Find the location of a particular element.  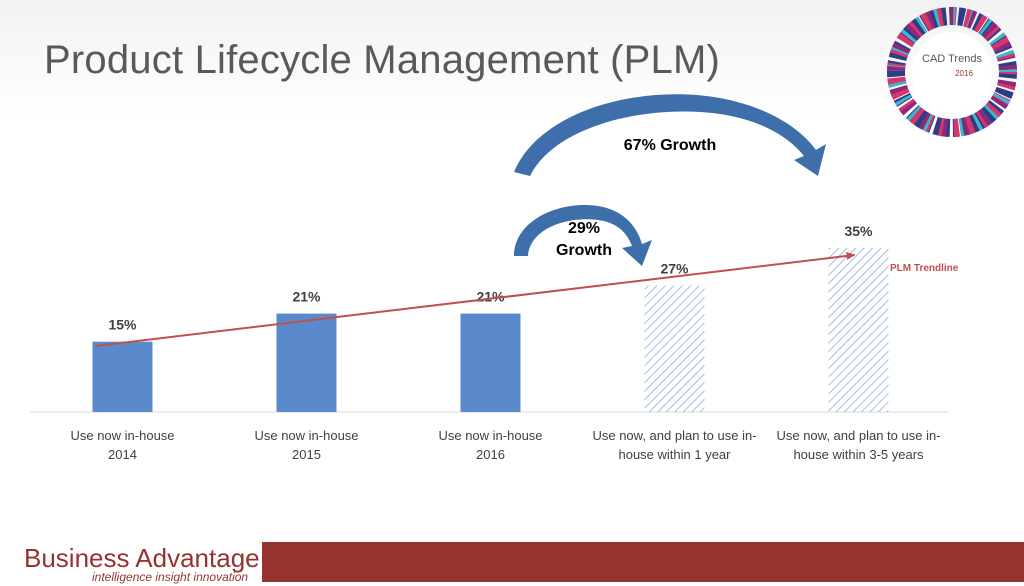

bar-value-label-5: 35% is located at coordinates (858, 231).